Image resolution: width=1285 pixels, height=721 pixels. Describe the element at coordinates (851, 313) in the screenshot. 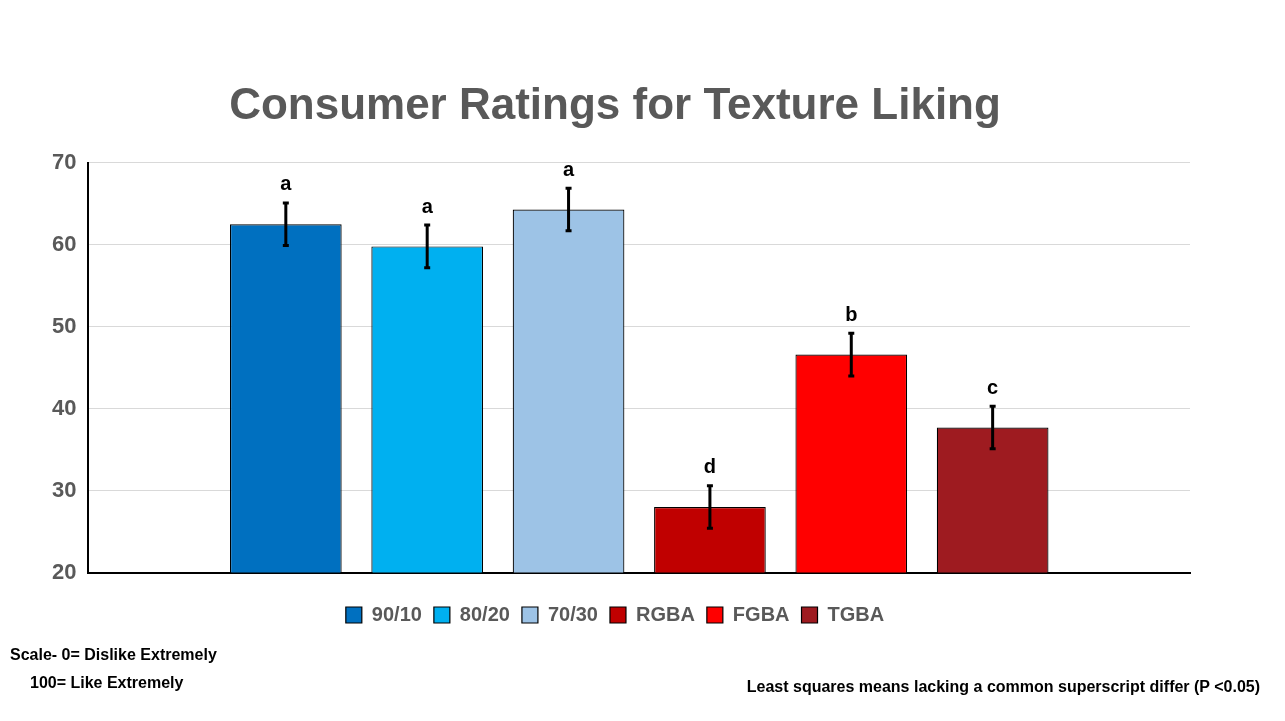

I see `data-label: b` at that location.